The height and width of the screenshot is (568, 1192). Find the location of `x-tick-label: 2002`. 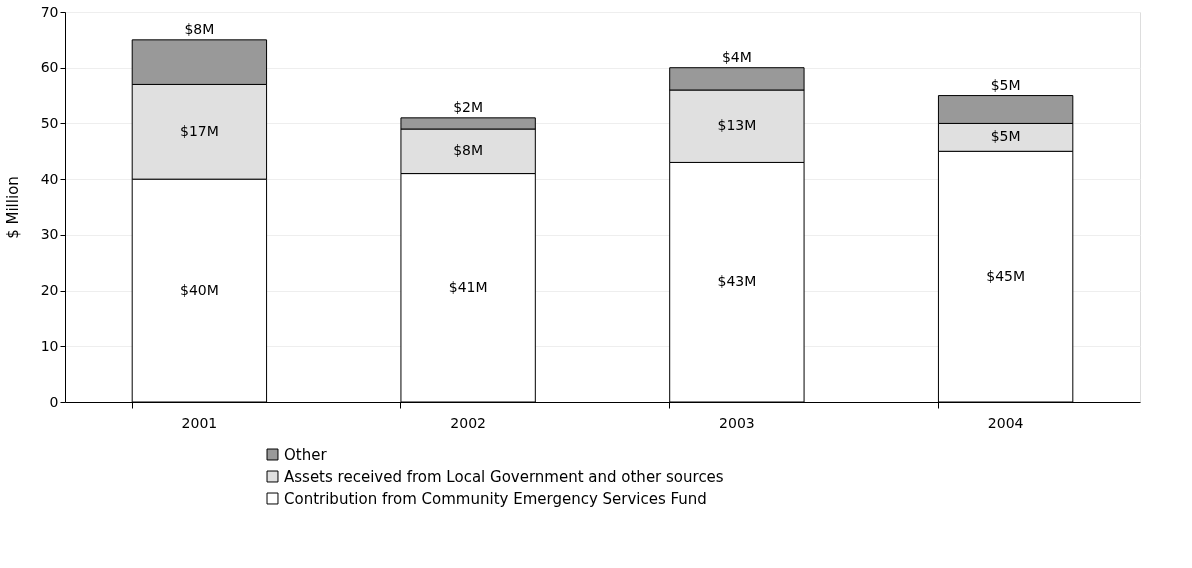

x-tick-label: 2002 is located at coordinates (468, 422).